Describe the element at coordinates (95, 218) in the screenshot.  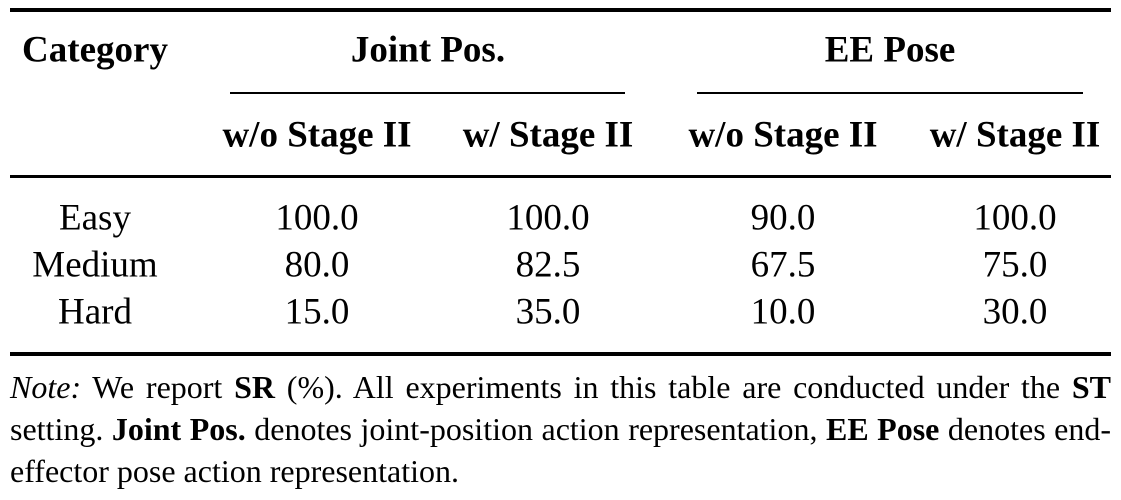
I see `row-label: Easy` at that location.